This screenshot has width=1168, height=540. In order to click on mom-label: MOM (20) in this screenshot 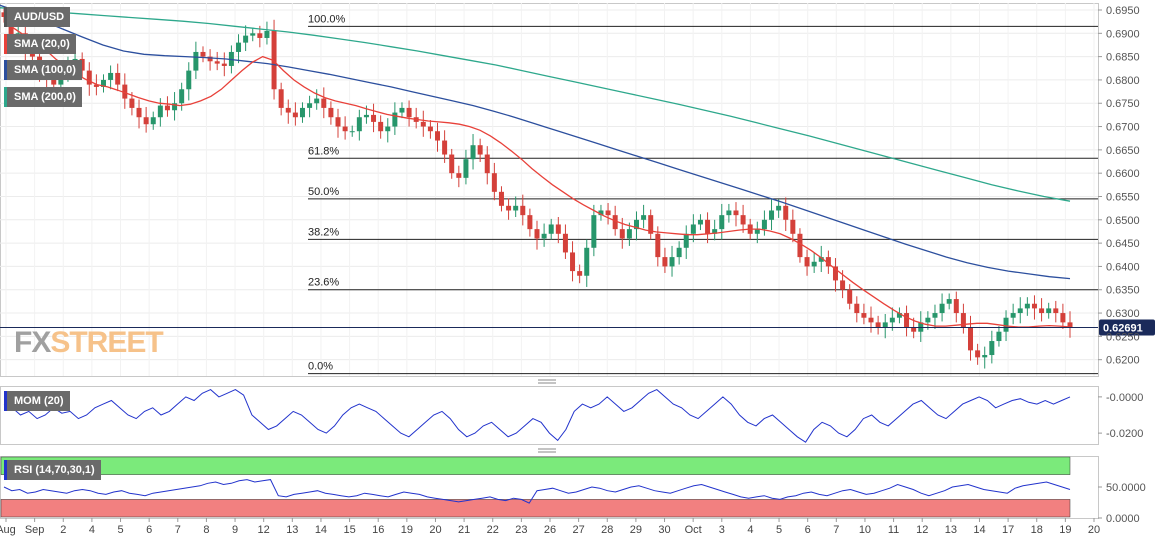, I will do `click(37, 401)`.